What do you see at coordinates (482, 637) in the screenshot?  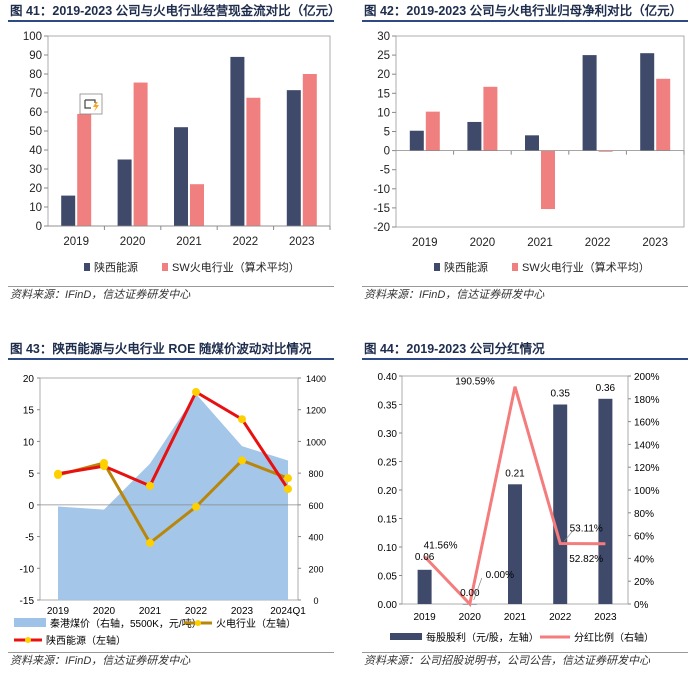 I see `legend-label: 每股股利（元/股，左轴）` at bounding box center [482, 637].